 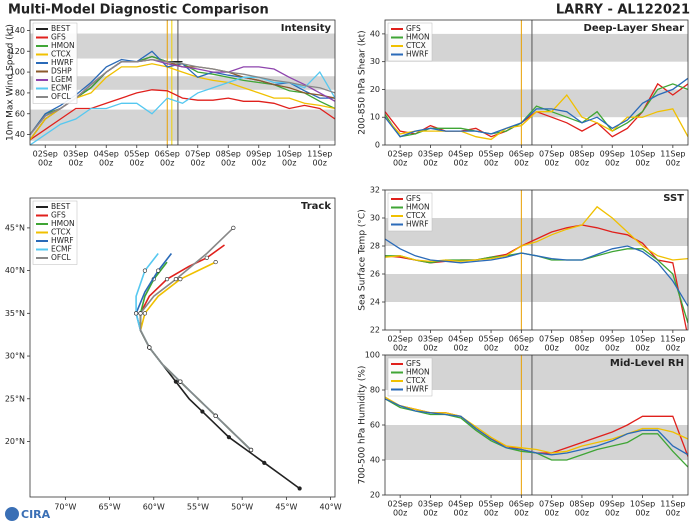 What do you see at coordinates (286, 507) in the screenshot?
I see `x-tick-label: 45°W` at bounding box center [286, 507].